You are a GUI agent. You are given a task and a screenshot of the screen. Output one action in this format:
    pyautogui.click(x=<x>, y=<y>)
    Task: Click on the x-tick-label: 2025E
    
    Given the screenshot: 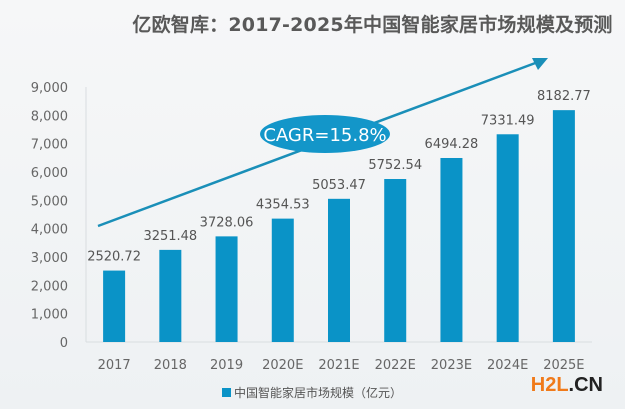 What is the action you would take?
    pyautogui.click(x=563, y=365)
    